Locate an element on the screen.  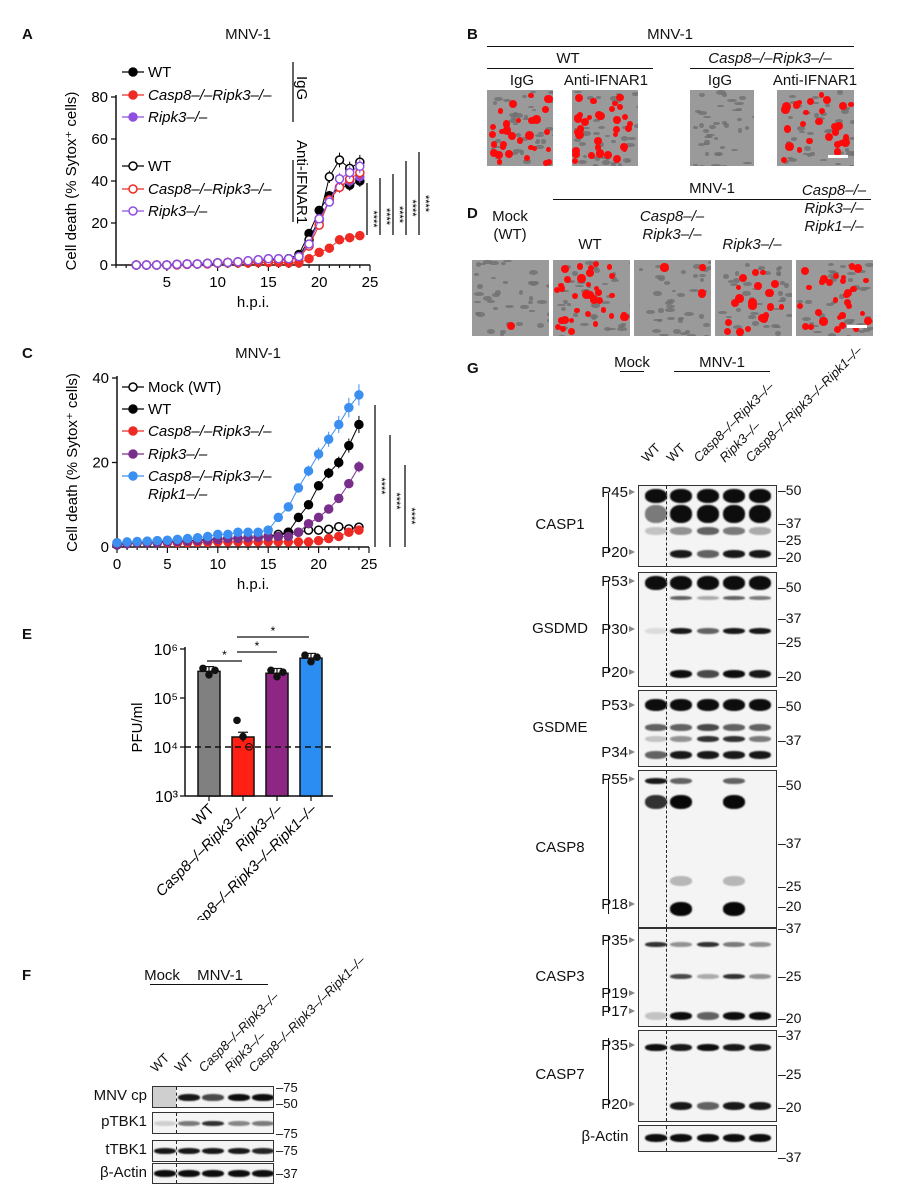
y-axis-label: Cell death (% Sytox⁺ cells) is located at coordinates (72, 462).